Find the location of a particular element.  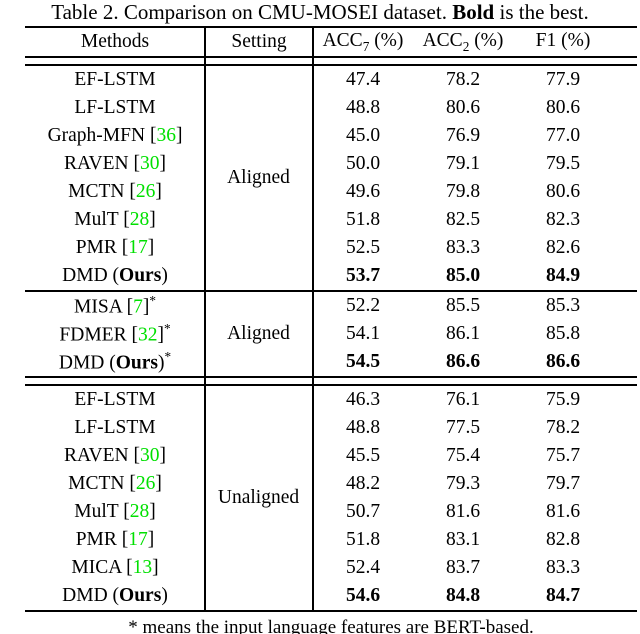

metric-value: 48.2 is located at coordinates (363, 483).